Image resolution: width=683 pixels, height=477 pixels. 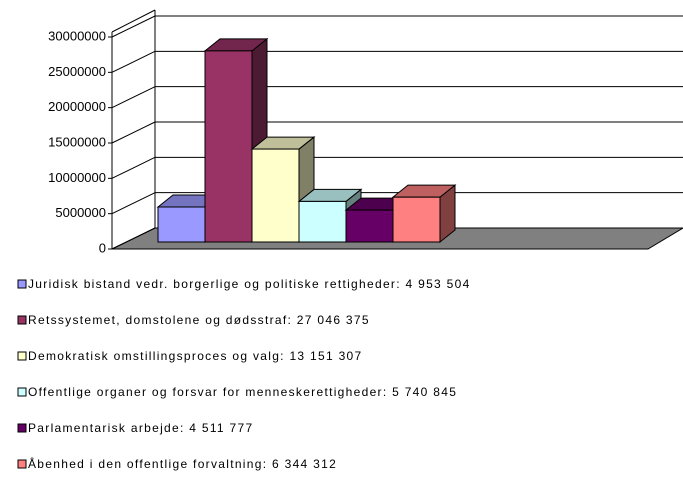 What do you see at coordinates (77, 71) in the screenshot?
I see `y-tick-label: 25000000` at bounding box center [77, 71].